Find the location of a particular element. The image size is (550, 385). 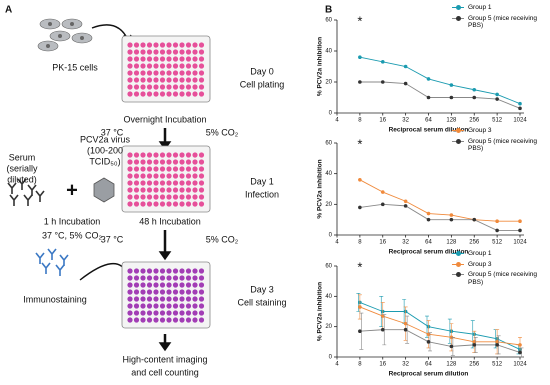

x-axis-title: Reciprocal serum dilution is located at coordinates (429, 374).